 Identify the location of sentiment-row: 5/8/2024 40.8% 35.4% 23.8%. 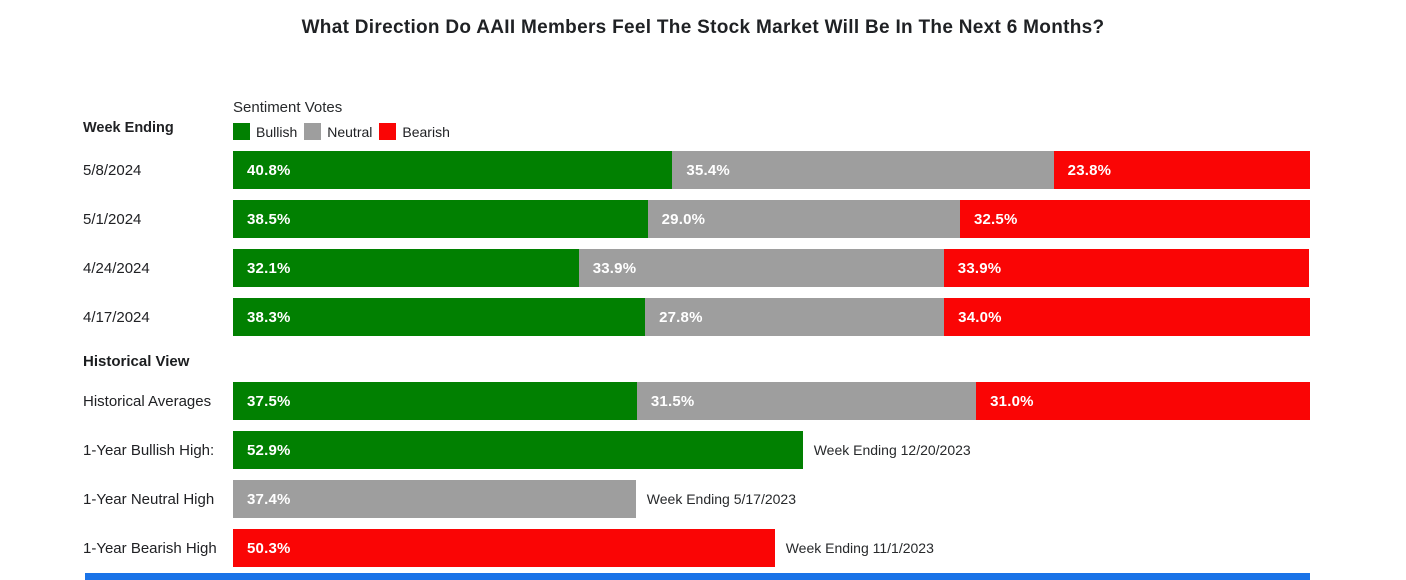
(703, 170).